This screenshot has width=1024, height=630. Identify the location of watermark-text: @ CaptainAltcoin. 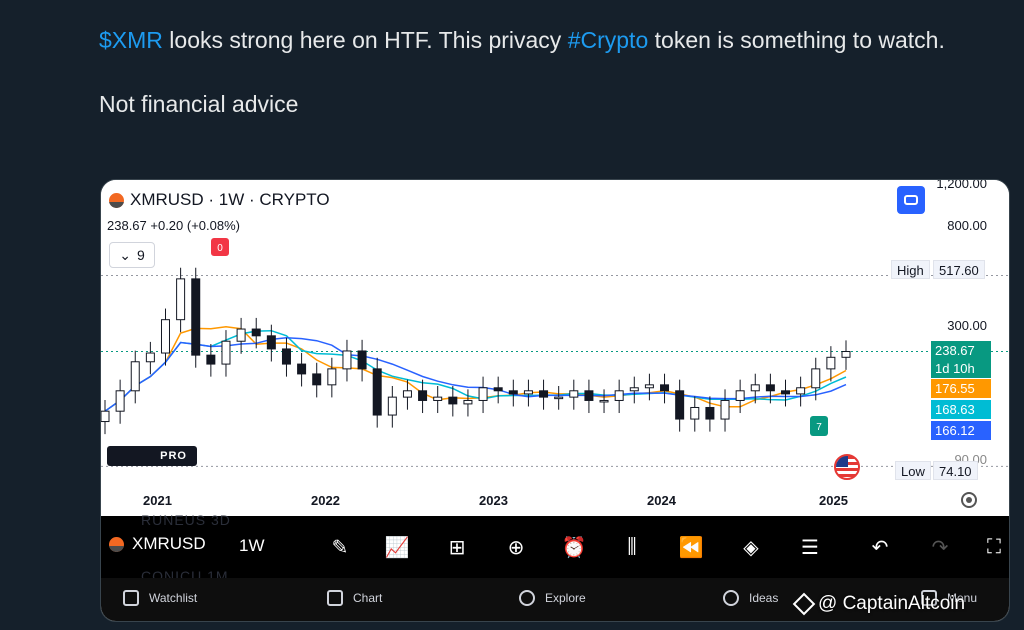
(892, 603).